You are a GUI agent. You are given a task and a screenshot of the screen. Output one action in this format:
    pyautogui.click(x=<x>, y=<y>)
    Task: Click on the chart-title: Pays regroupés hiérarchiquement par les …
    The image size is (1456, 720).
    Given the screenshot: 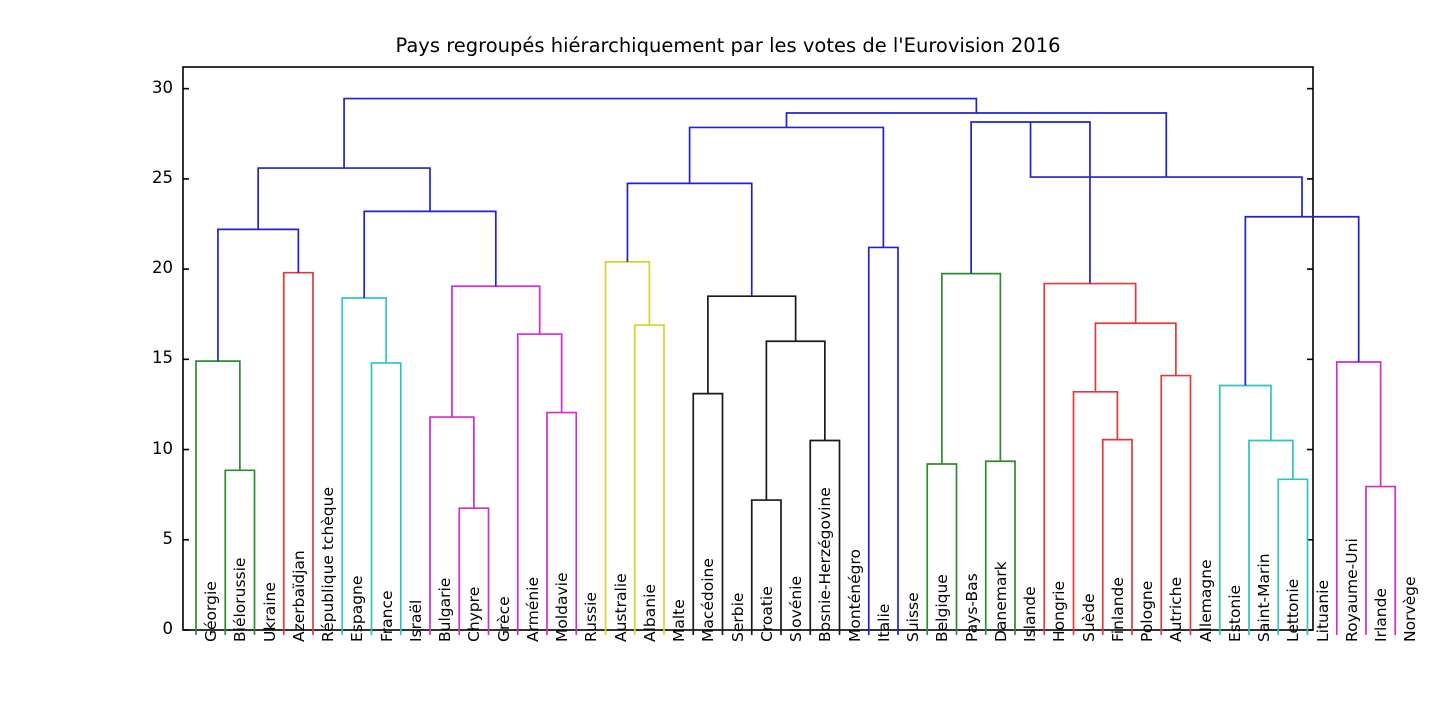 What is the action you would take?
    pyautogui.click(x=728, y=45)
    